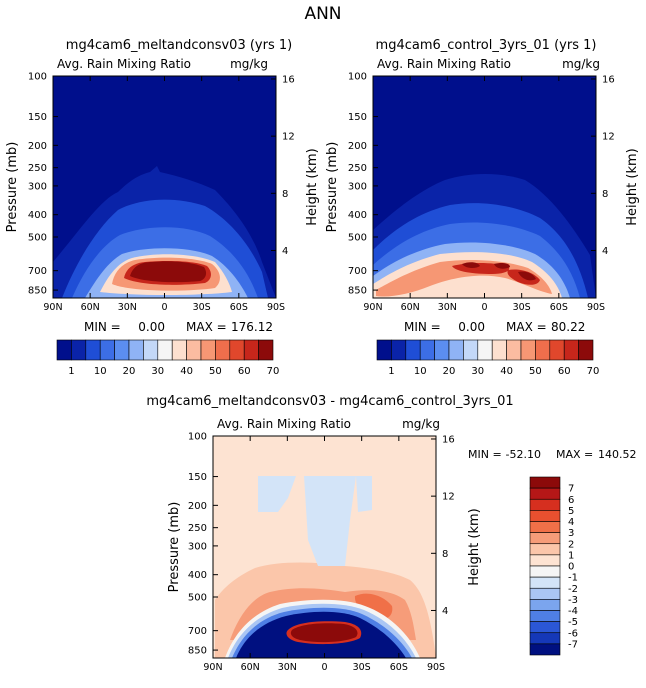 This screenshot has height=688, width=646. I want to click on panel-2-max-label: MAX =, so click(526, 327).